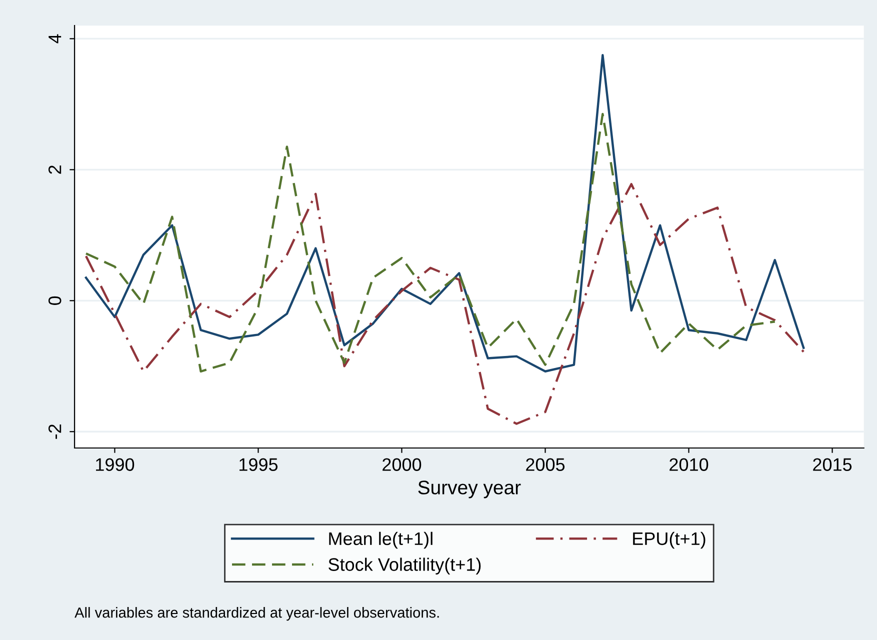 This screenshot has width=877, height=640. What do you see at coordinates (404, 566) in the screenshot?
I see `legend-label: Stock Volatility(t+1)` at bounding box center [404, 566].